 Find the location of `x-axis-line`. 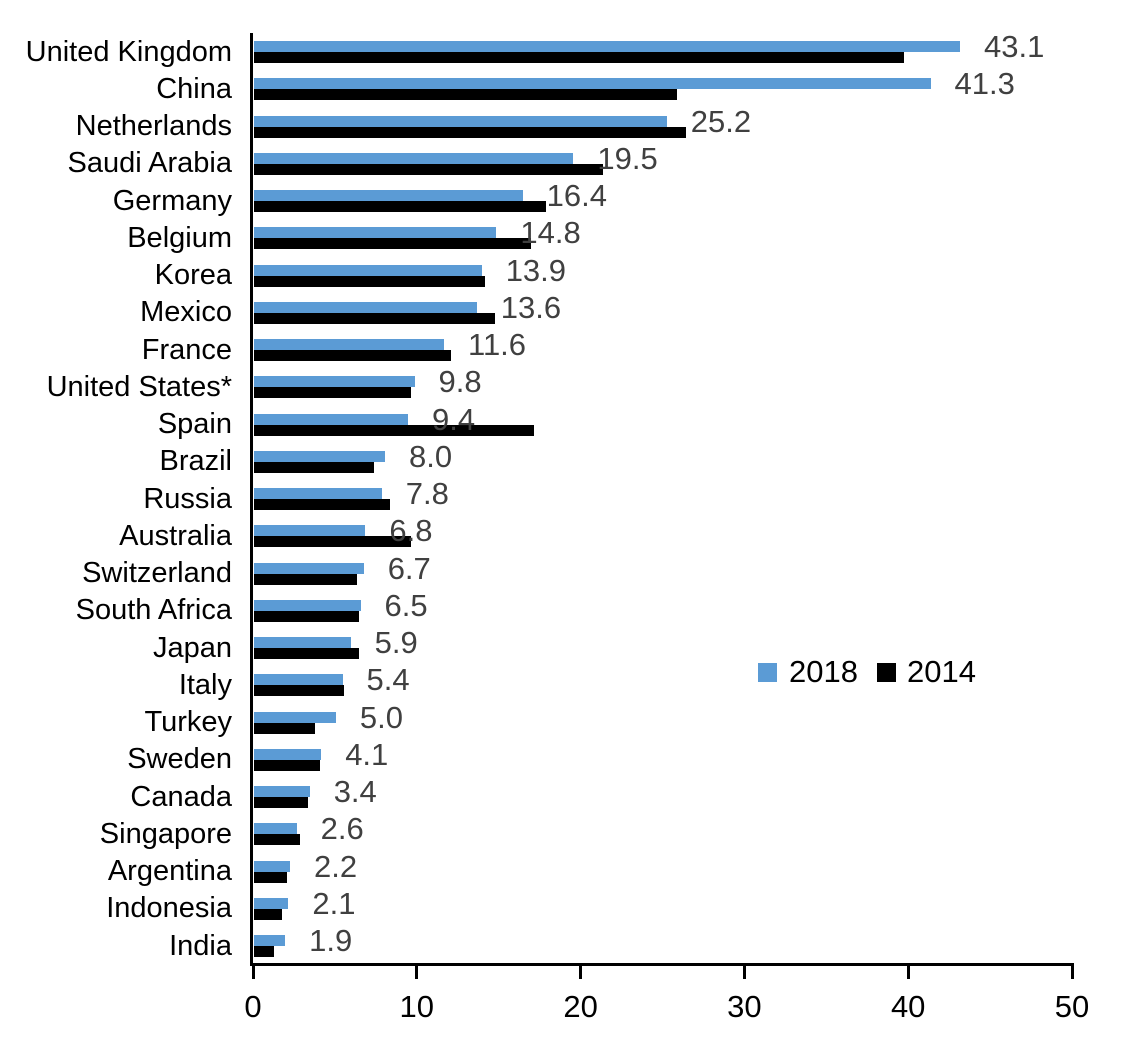

x-axis-line is located at coordinates (662, 964).